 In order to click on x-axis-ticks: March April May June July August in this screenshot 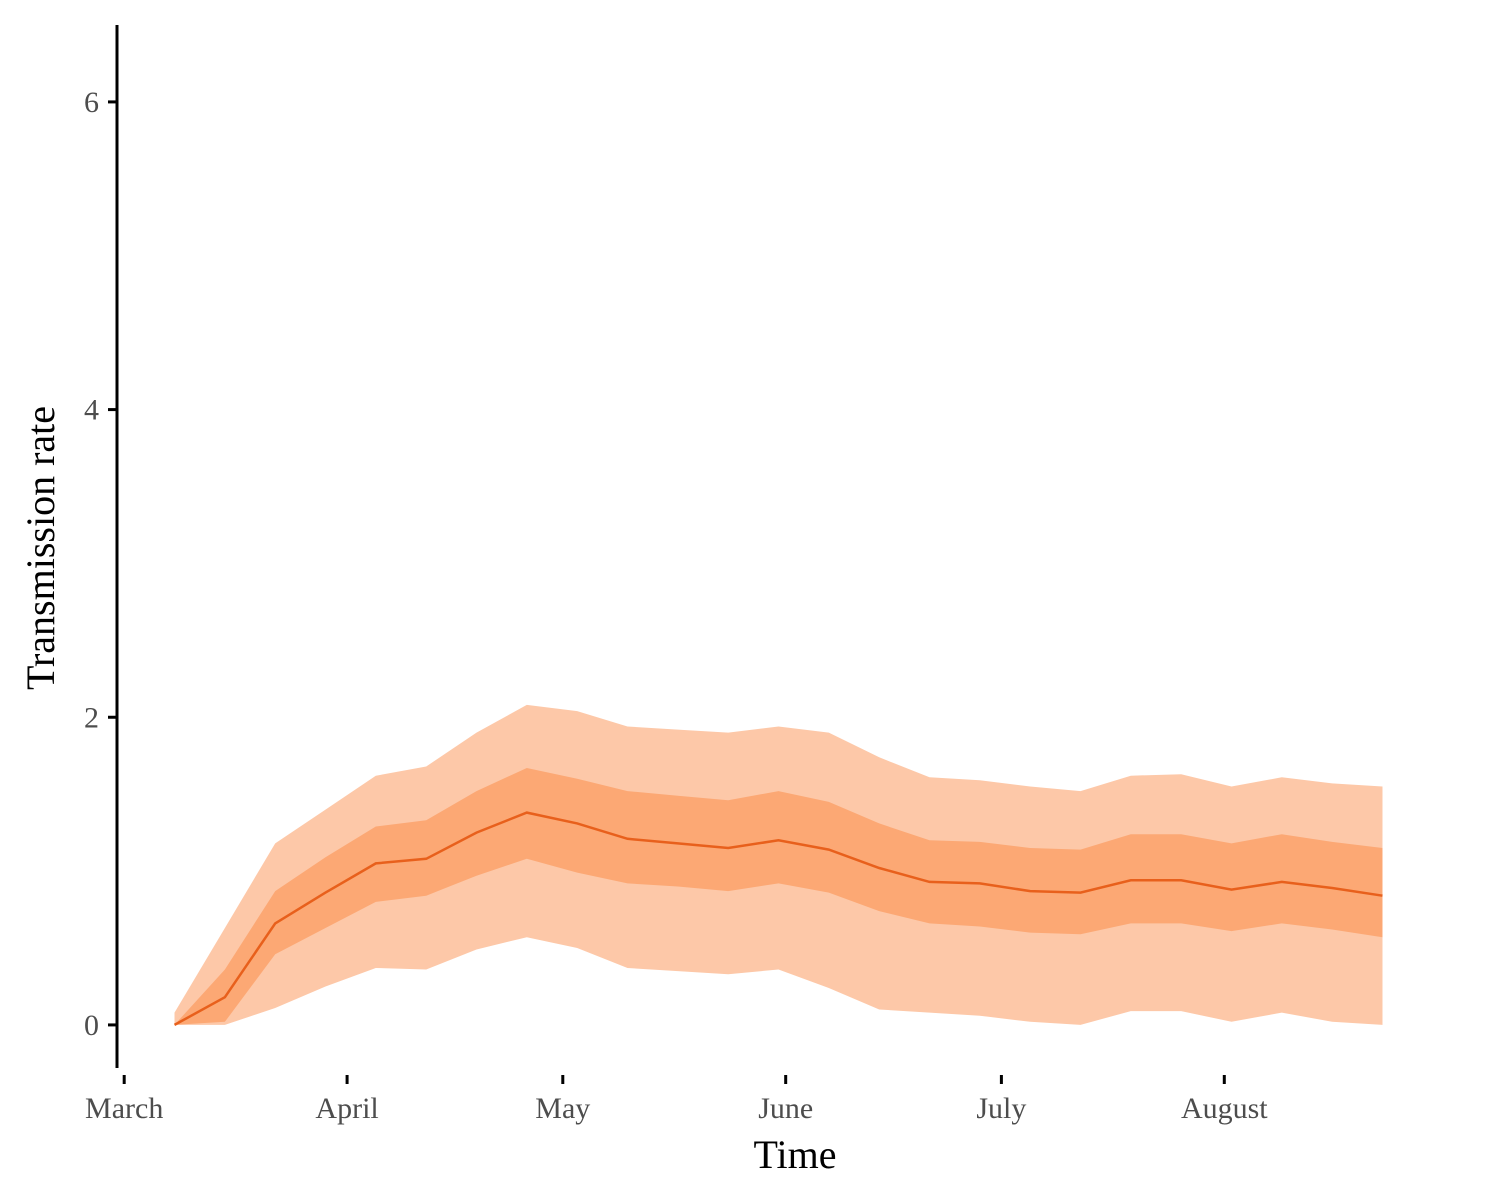, I will do `click(676, 1100)`.